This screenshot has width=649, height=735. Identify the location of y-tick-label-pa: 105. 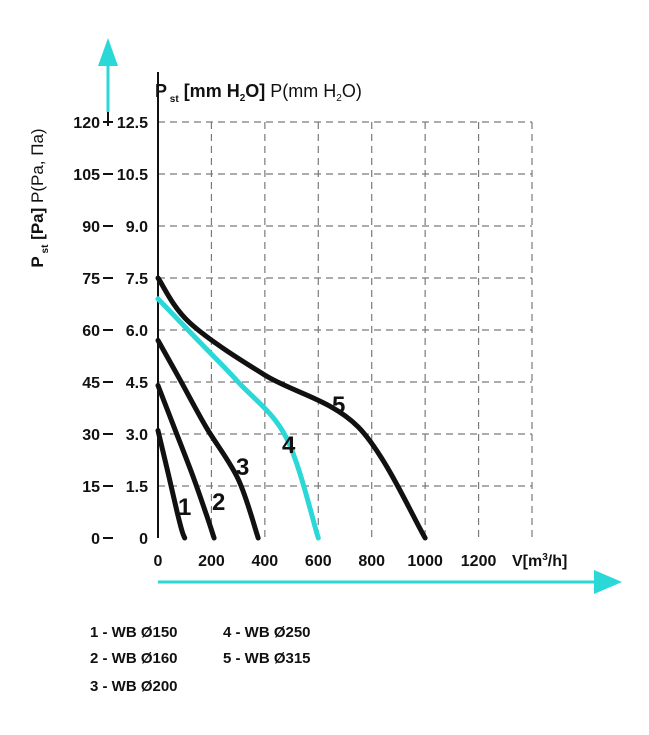
(86, 175).